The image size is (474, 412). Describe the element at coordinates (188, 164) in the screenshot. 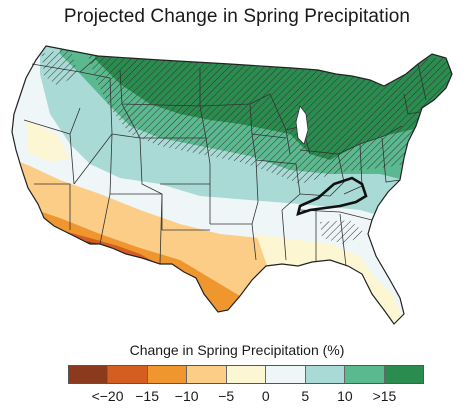

I see `state-lines-plains` at that location.